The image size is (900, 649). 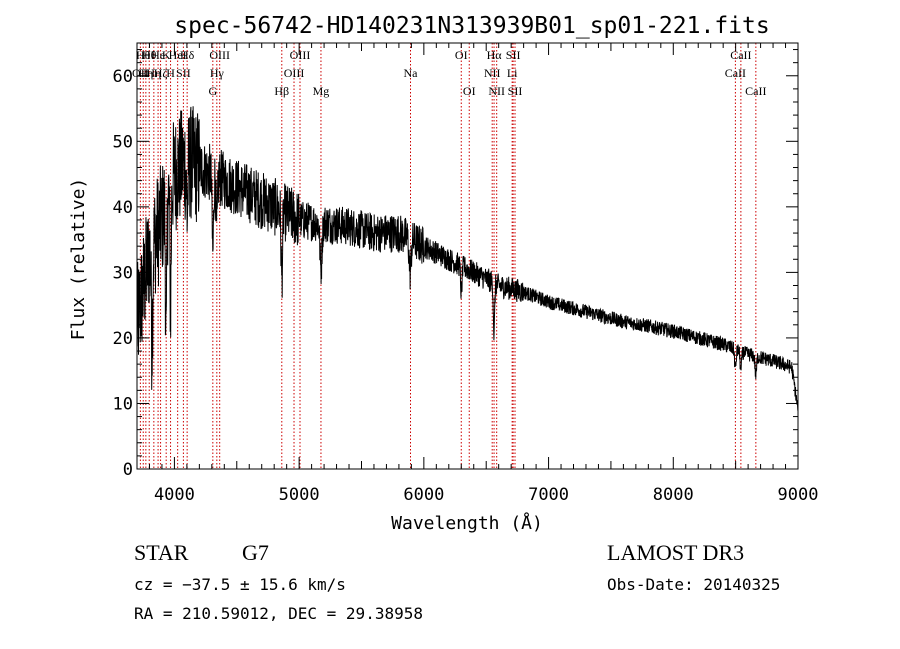 What do you see at coordinates (123, 339) in the screenshot?
I see `y-tick-label: 20` at bounding box center [123, 339].